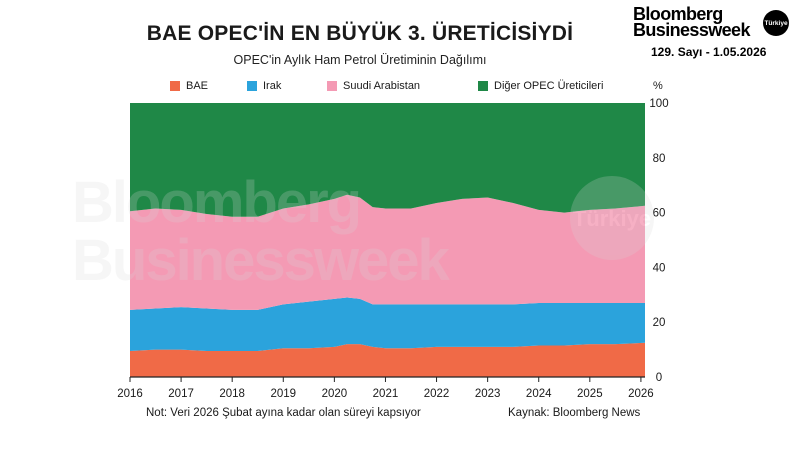 The height and width of the screenshot is (450, 800). Describe the element at coordinates (659, 378) in the screenshot. I see `y-tick-label: 0` at that location.